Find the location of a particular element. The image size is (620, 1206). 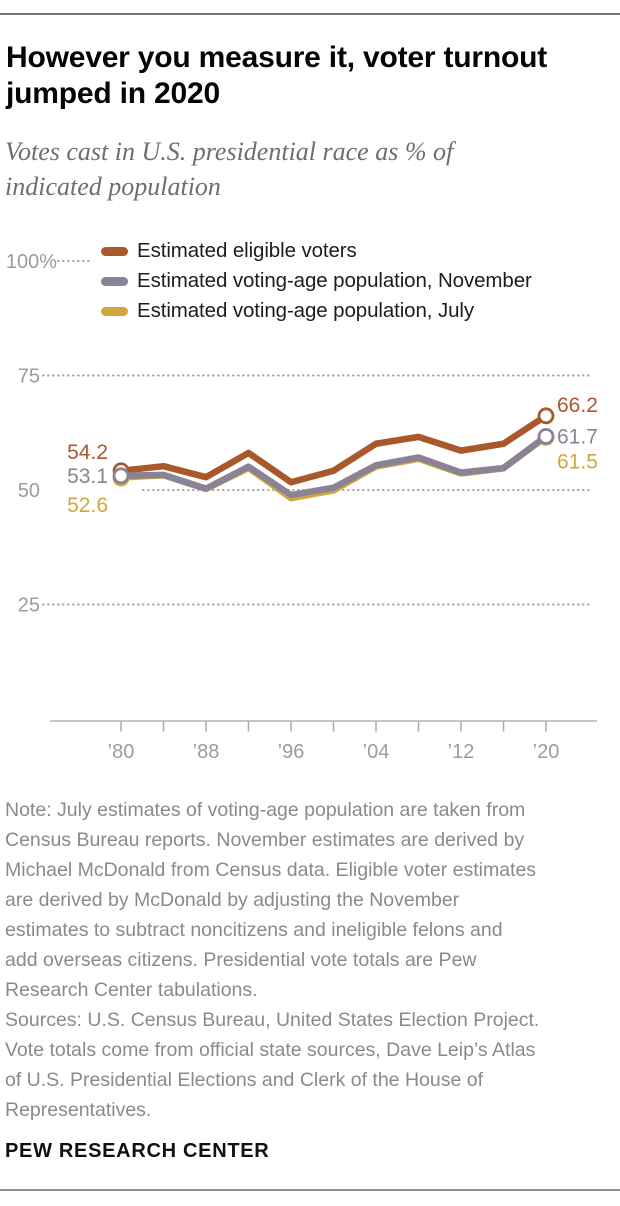

x-tick-label-1980: ’80 is located at coordinates (121, 752).